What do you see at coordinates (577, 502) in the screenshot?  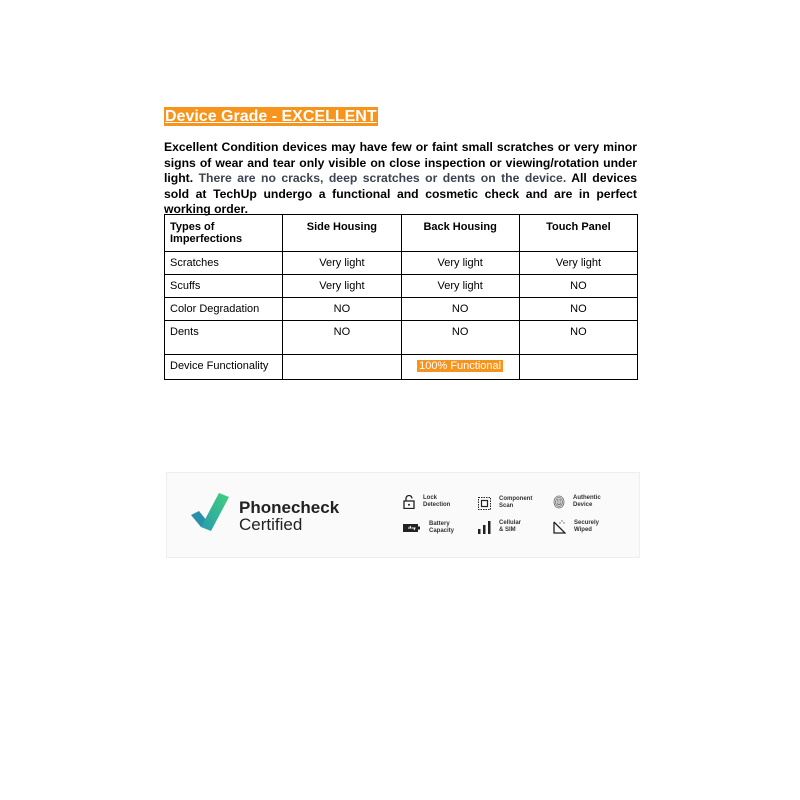 I see `feature-authentic-device: Authentic Device` at bounding box center [577, 502].